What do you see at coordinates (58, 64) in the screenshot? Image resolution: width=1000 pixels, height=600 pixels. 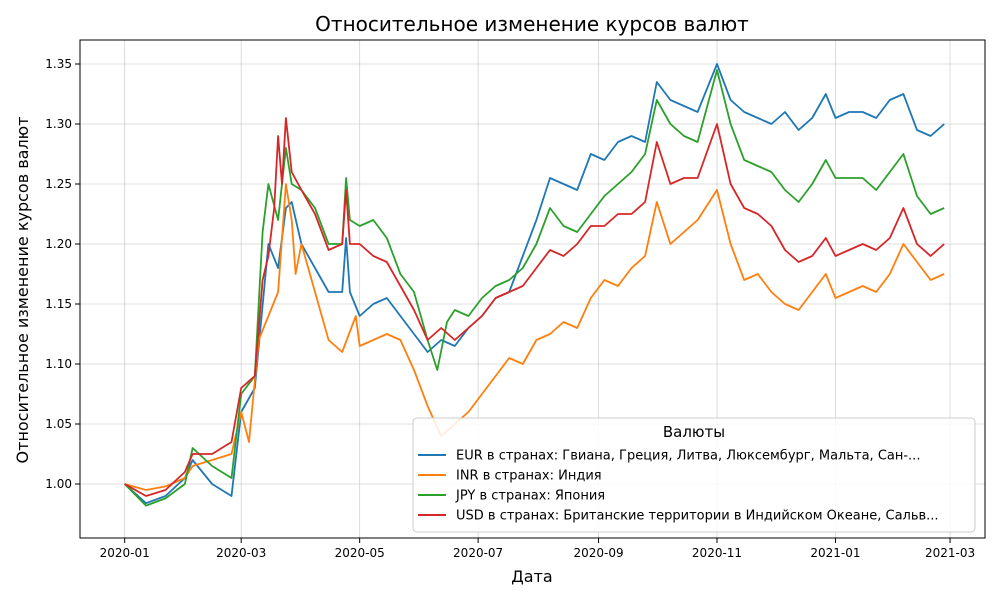 I see `y-tick-label: 1.35` at bounding box center [58, 64].